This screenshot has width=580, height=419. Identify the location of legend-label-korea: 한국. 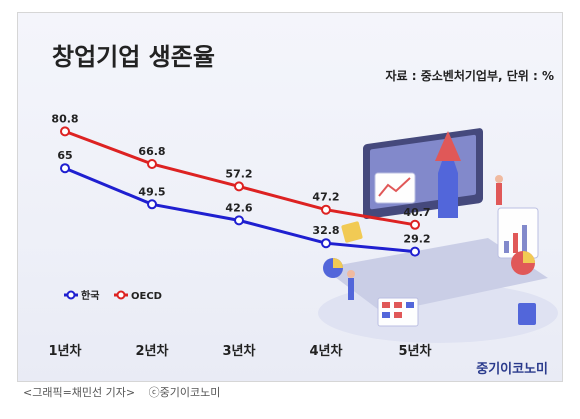
(90, 296).